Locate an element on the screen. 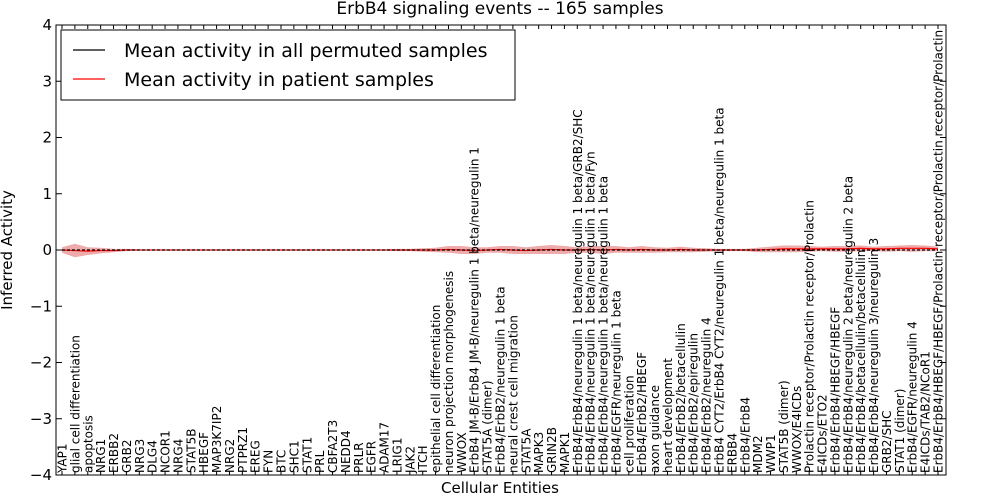 This screenshot has height=500, width=1000. x-tick-label: LRIG1 is located at coordinates (397, 456).